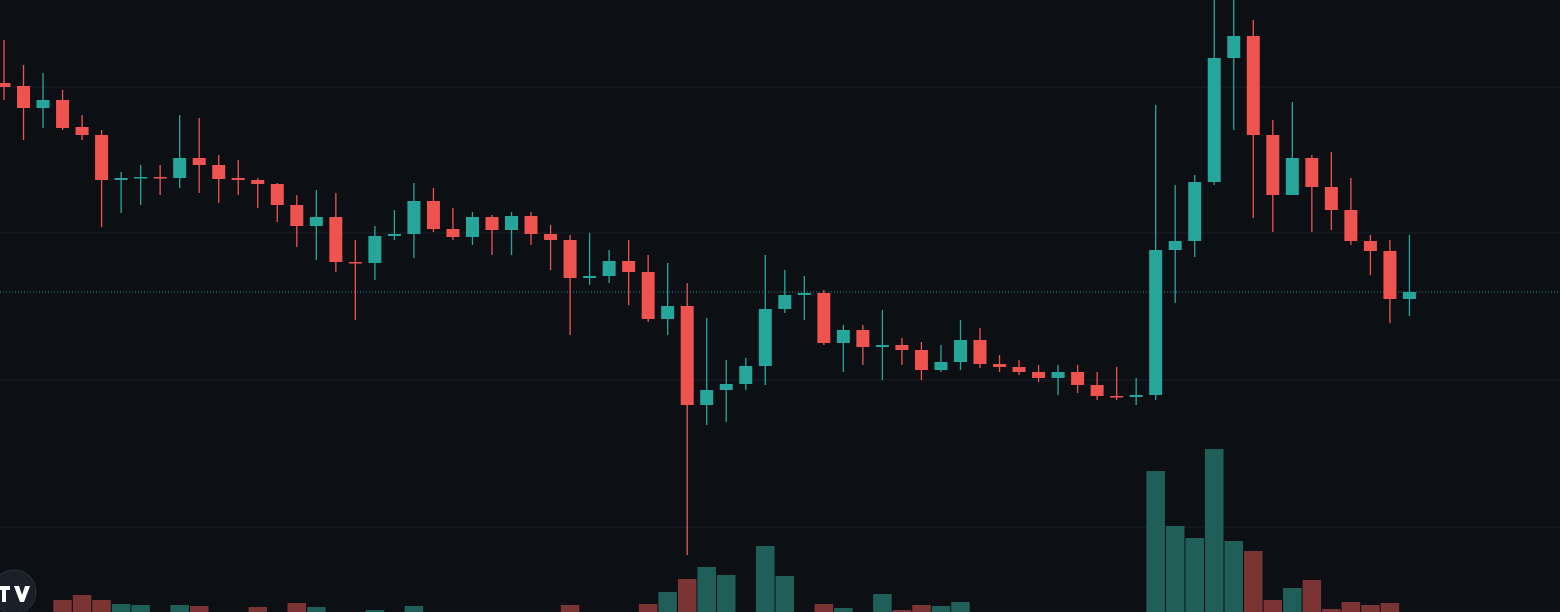  I want to click on logo, so click(18, 590).